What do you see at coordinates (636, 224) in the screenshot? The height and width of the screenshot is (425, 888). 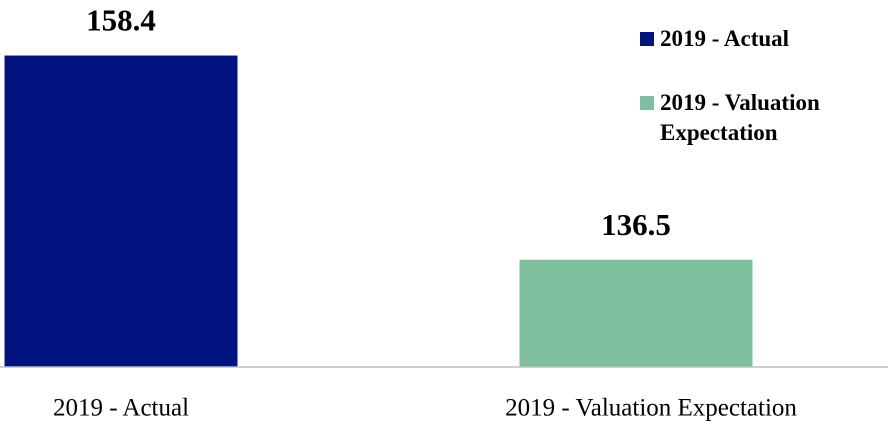 I see `value-label: 136.5` at bounding box center [636, 224].